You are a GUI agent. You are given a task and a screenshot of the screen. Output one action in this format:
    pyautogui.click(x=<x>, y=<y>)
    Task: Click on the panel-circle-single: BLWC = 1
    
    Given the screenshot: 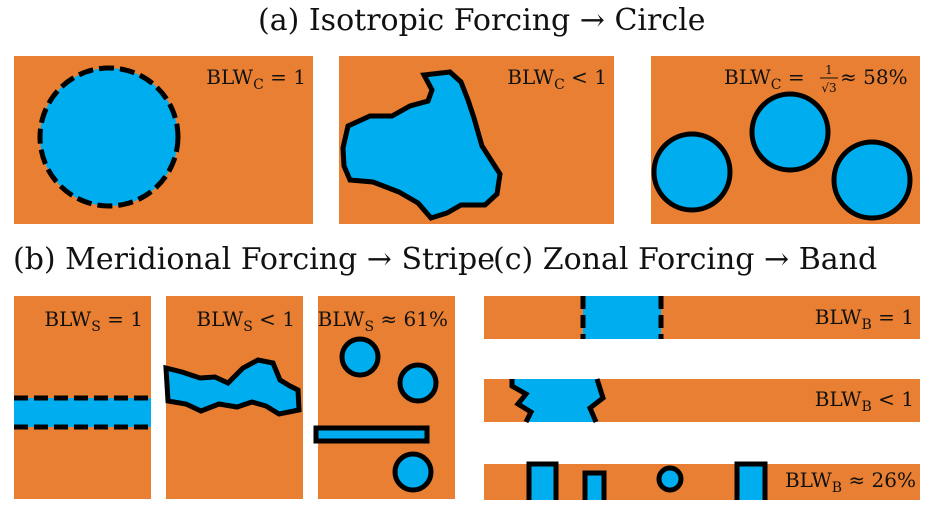 What is the action you would take?
    pyautogui.click(x=163, y=140)
    